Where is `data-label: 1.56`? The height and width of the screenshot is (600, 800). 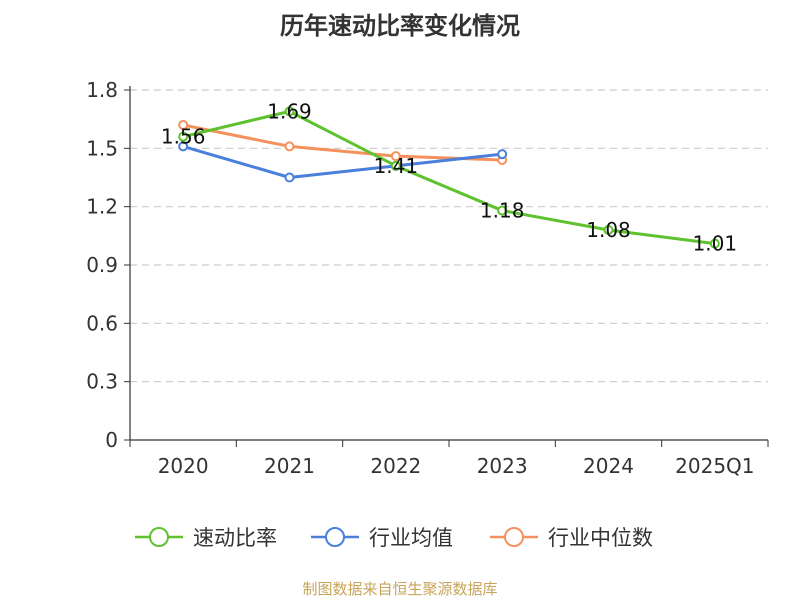 data-label: 1.56 is located at coordinates (183, 137).